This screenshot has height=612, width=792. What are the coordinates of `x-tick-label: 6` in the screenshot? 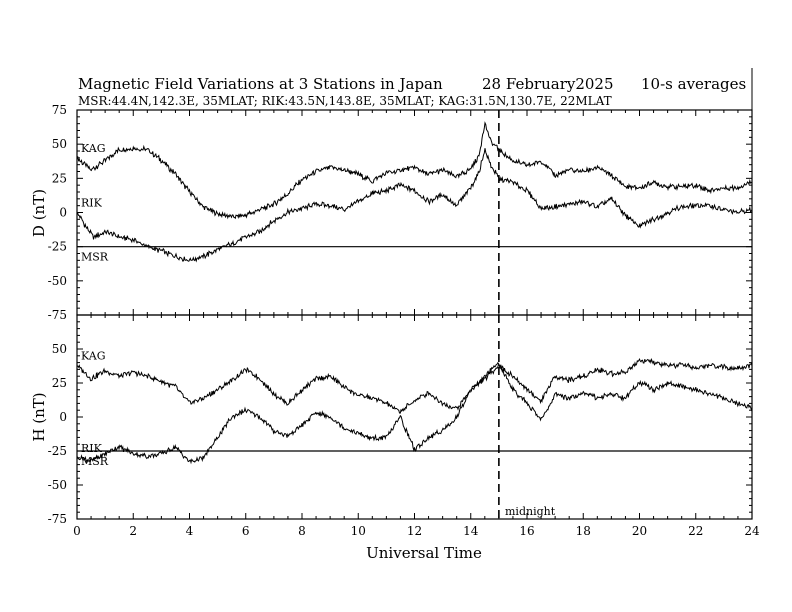 It's located at (246, 531).